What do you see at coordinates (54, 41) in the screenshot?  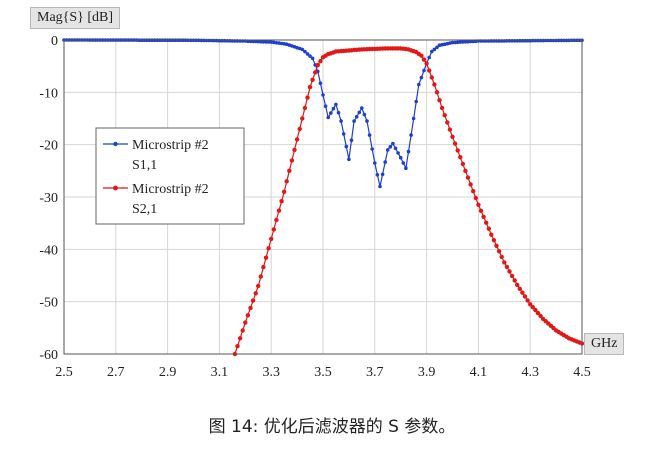 I see `y-tick-label-0: 0` at bounding box center [54, 41].